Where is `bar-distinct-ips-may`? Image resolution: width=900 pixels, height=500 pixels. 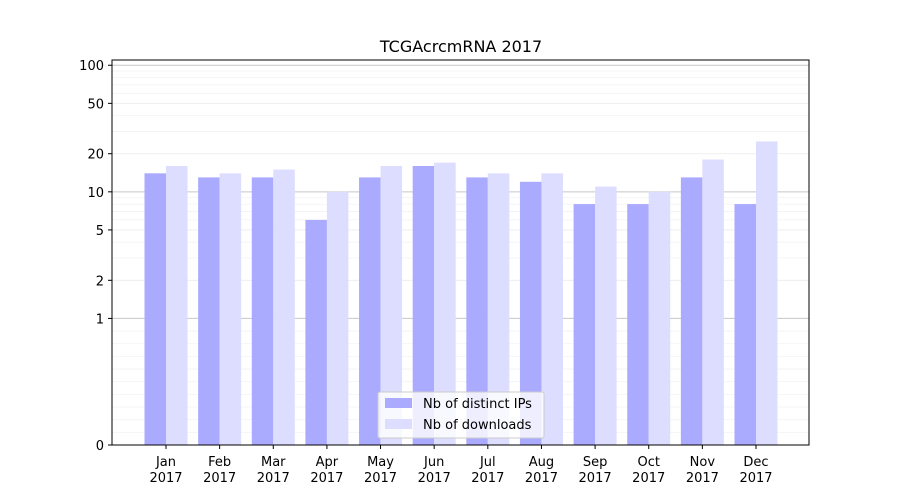 bar-distinct-ips-may is located at coordinates (370, 311).